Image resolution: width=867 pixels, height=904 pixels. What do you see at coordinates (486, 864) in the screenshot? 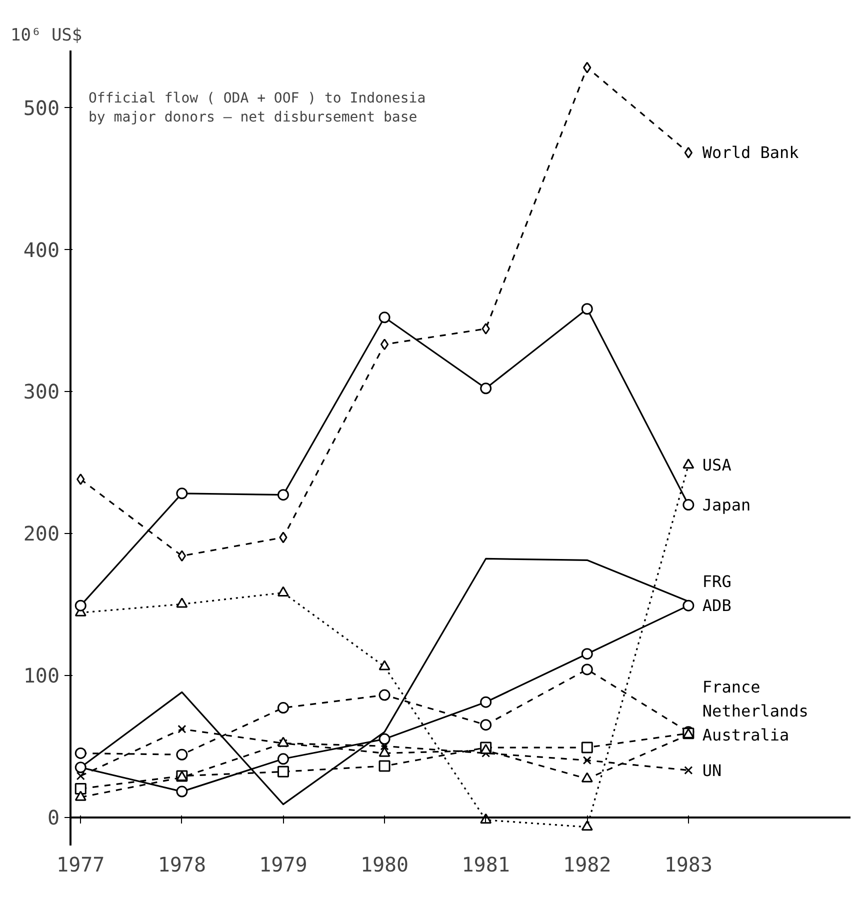
I see `x-tick-label: 1981` at bounding box center [486, 864].